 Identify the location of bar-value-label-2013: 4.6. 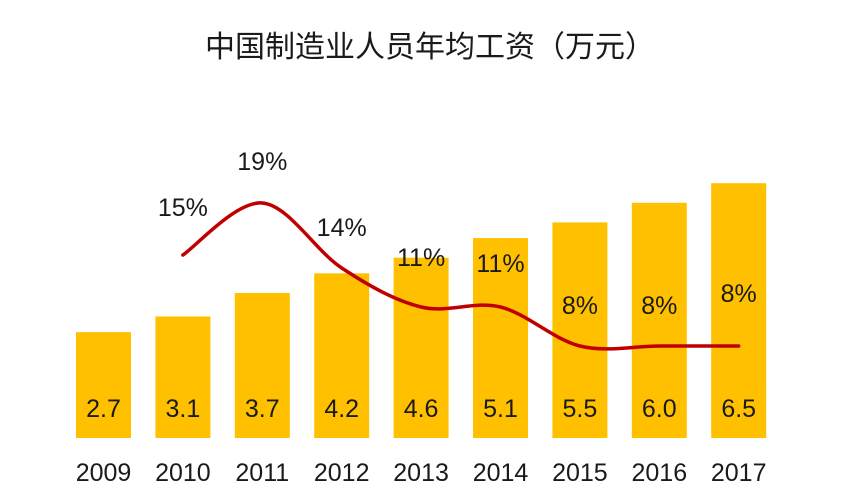
(421, 409).